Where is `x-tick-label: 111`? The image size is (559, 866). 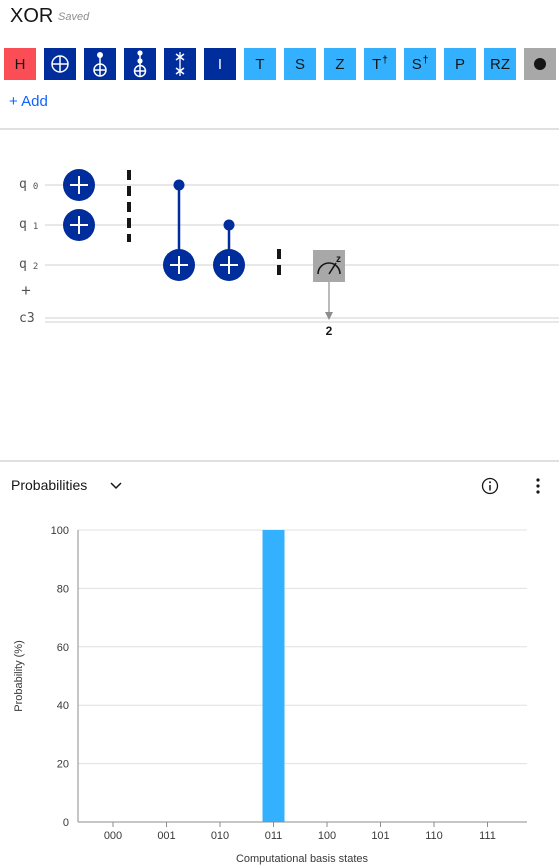
x-tick-label: 111 is located at coordinates (487, 836).